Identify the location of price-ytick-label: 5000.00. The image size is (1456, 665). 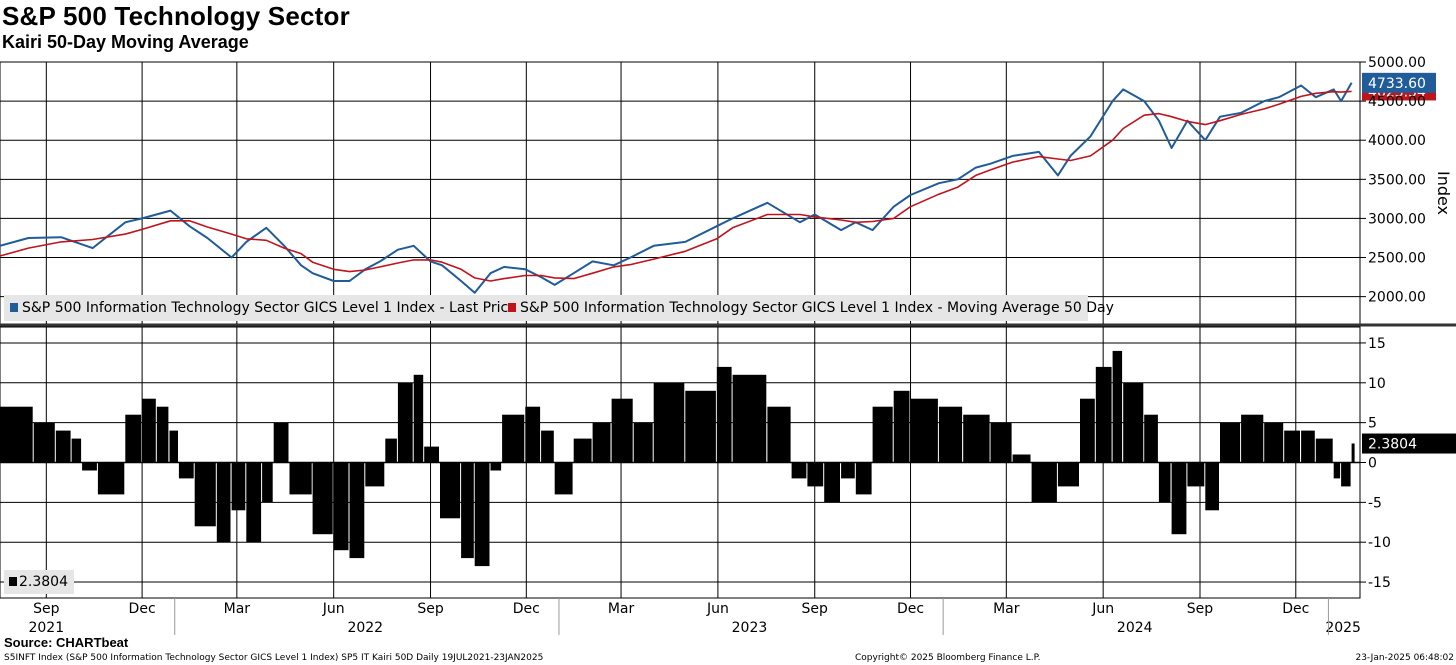
(1397, 63).